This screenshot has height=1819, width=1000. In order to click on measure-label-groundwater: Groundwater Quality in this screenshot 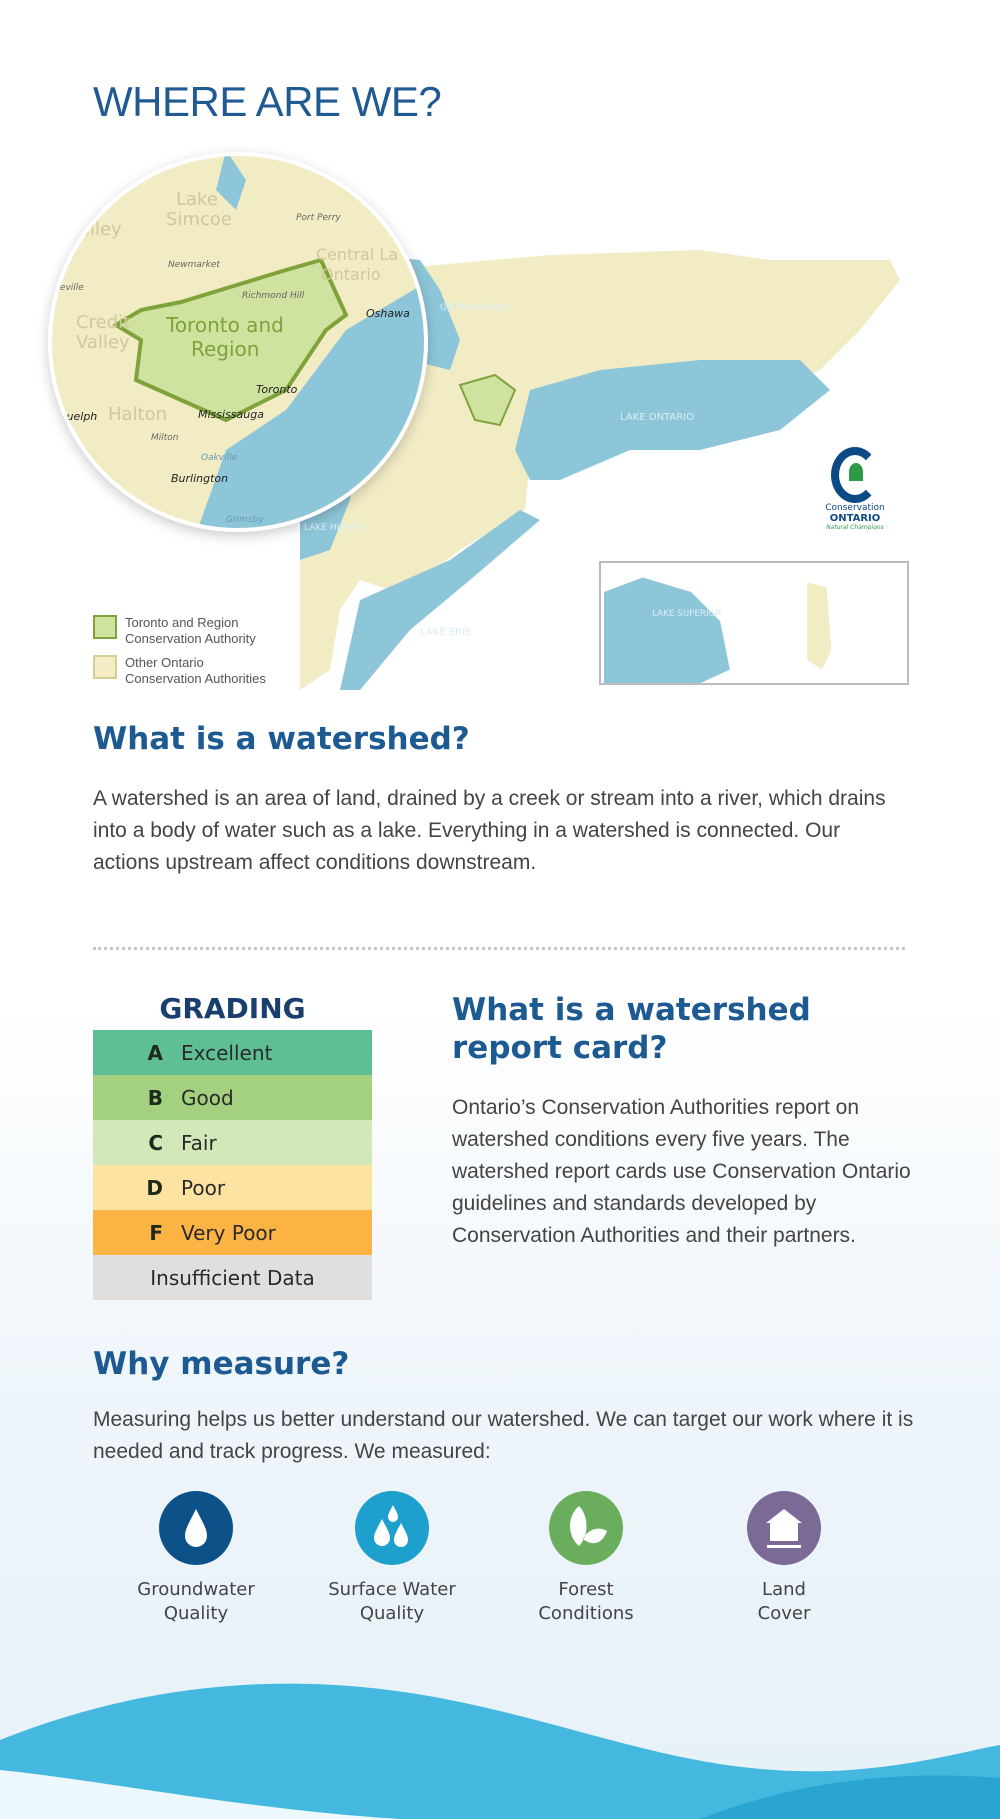, I will do `click(196, 1602)`.